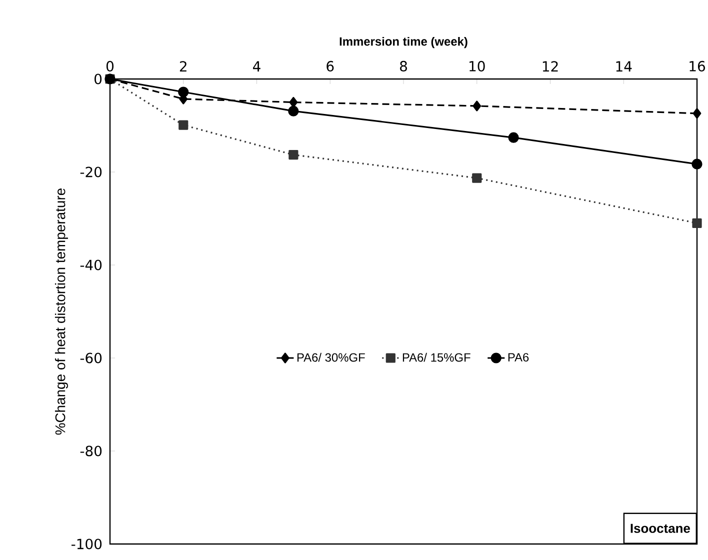 The image size is (708, 560). I want to click on annotation: Isooctane, so click(660, 528).